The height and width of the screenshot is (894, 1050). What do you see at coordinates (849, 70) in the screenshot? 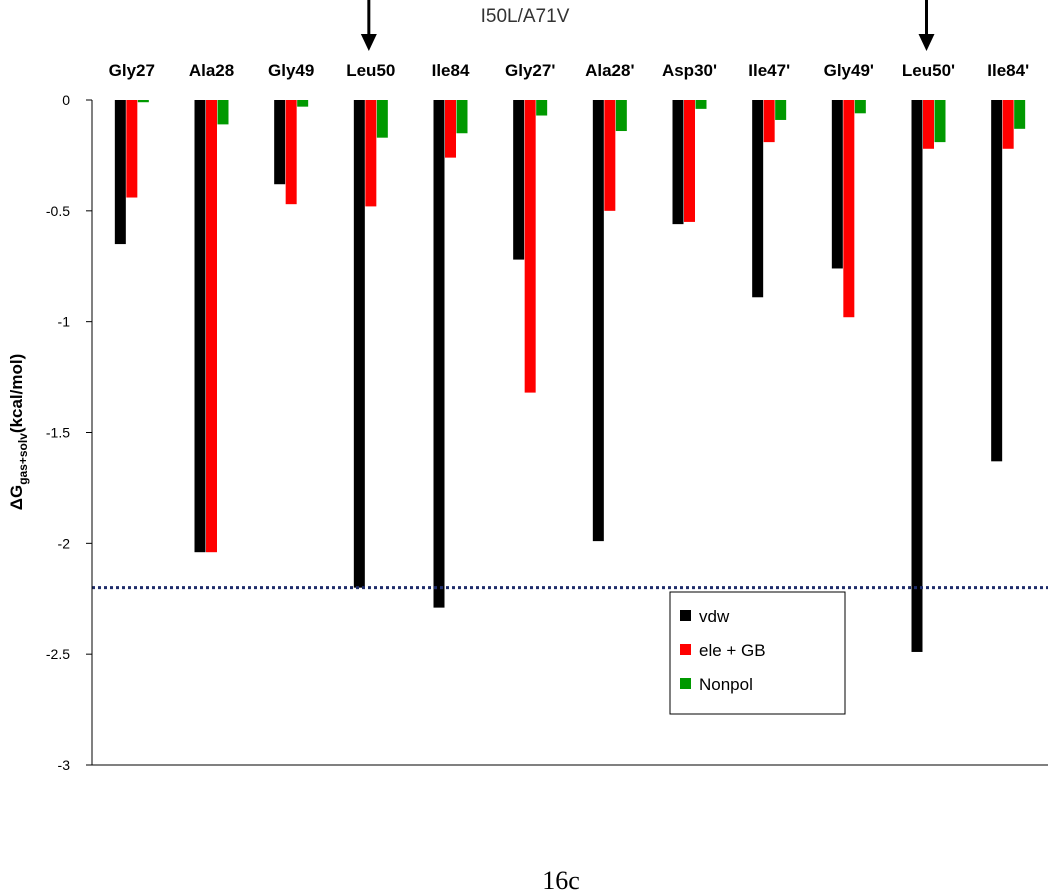
I see `category-label-gly49-prime: Gly49'` at bounding box center [849, 70].